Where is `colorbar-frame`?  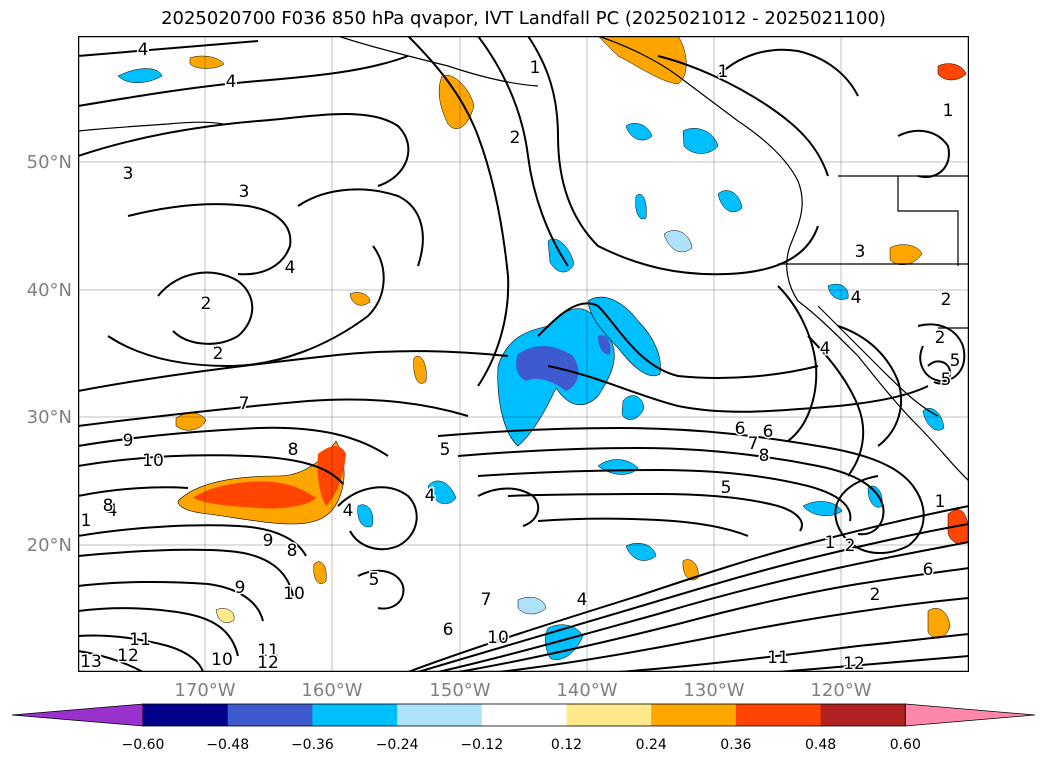
colorbar-frame is located at coordinates (524, 715).